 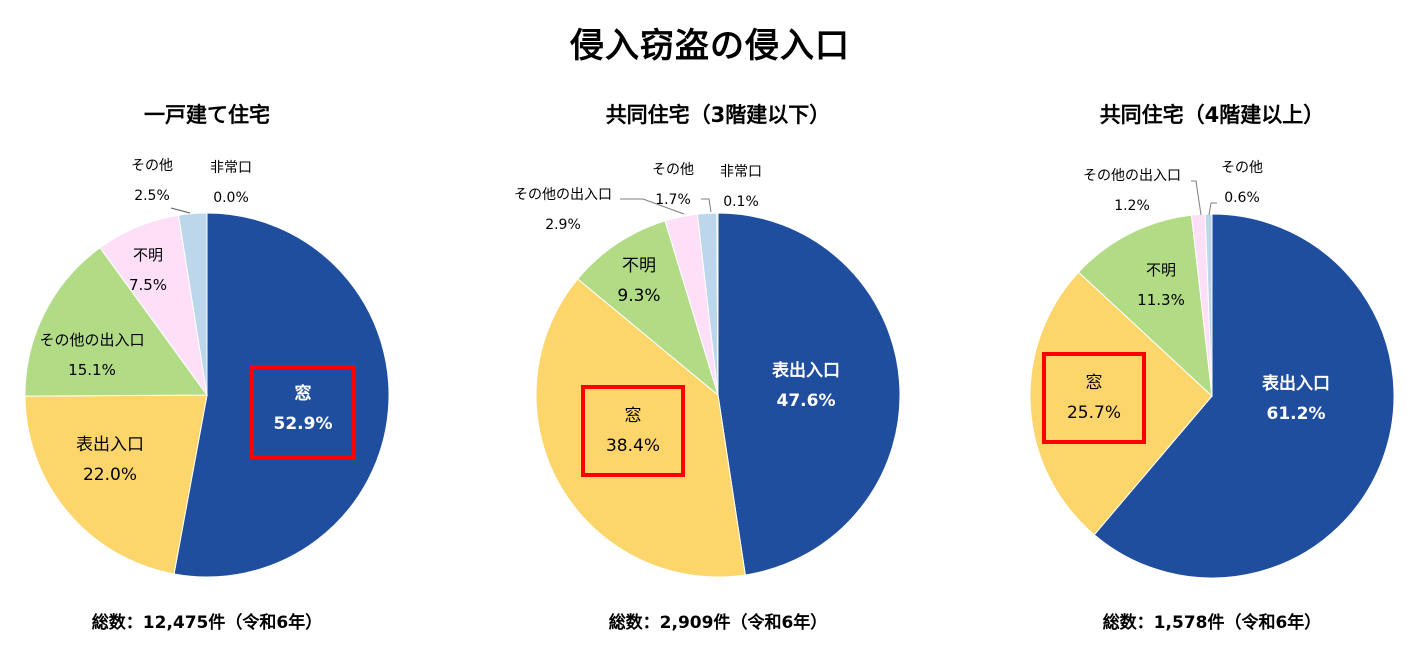 What do you see at coordinates (148, 270) in the screenshot?
I see `slice-label-unknown: 不明 7.5%` at bounding box center [148, 270].